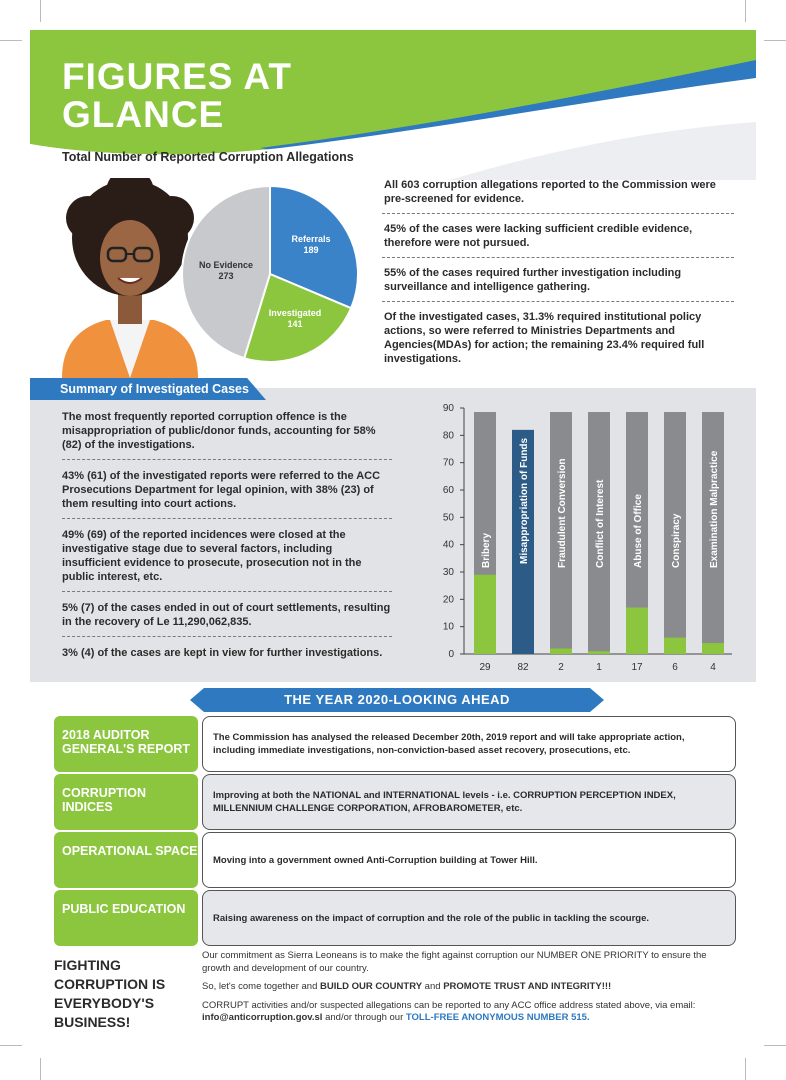  What do you see at coordinates (130, 278) in the screenshot?
I see `woman-illustration` at bounding box center [130, 278].